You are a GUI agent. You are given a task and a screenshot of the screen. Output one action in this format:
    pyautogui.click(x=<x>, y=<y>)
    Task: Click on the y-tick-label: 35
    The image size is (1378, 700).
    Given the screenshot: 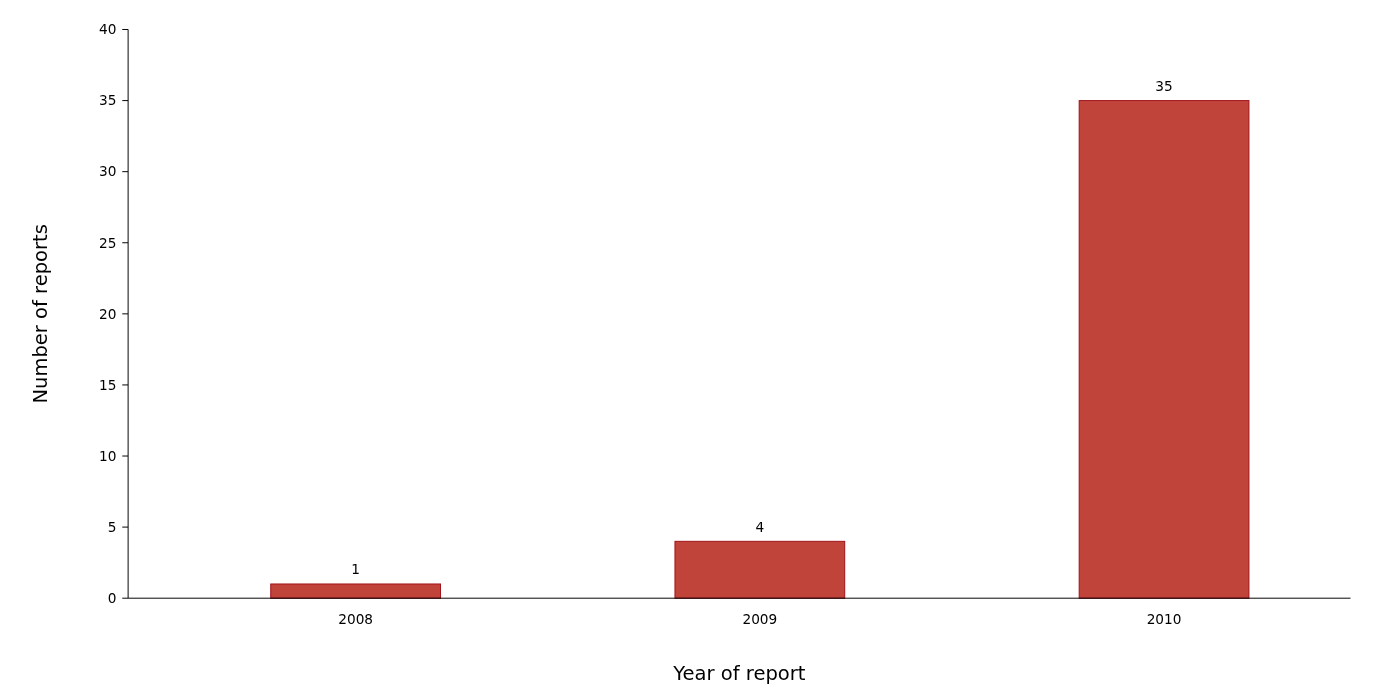 What is the action you would take?
    pyautogui.click(x=107, y=100)
    